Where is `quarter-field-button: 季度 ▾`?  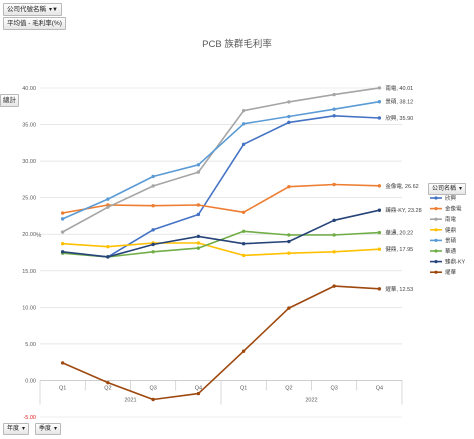
quarter-field-button: 季度 ▾ is located at coordinates (48, 429).